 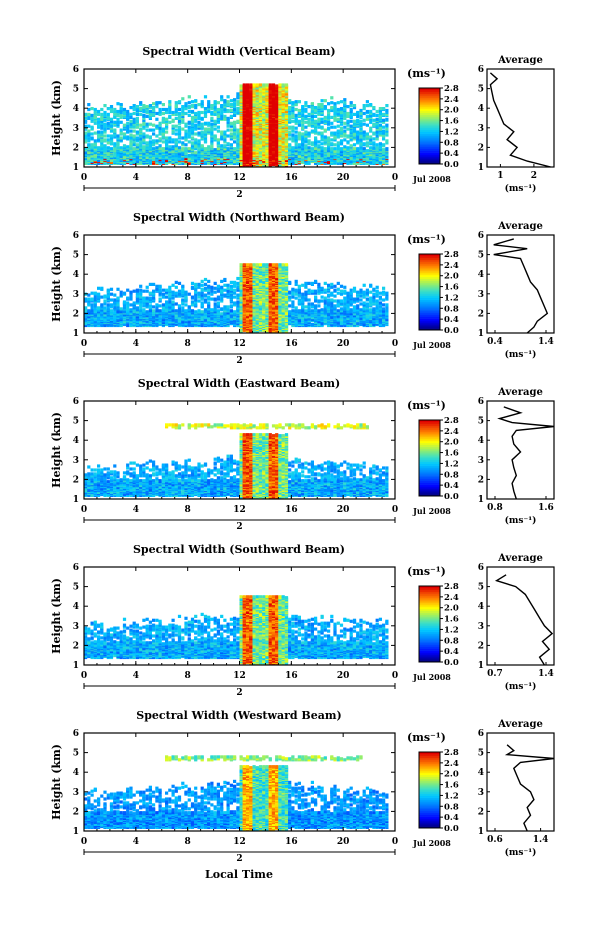 I want to click on colorbar-tick-label: 2.4, so click(x=451, y=100).